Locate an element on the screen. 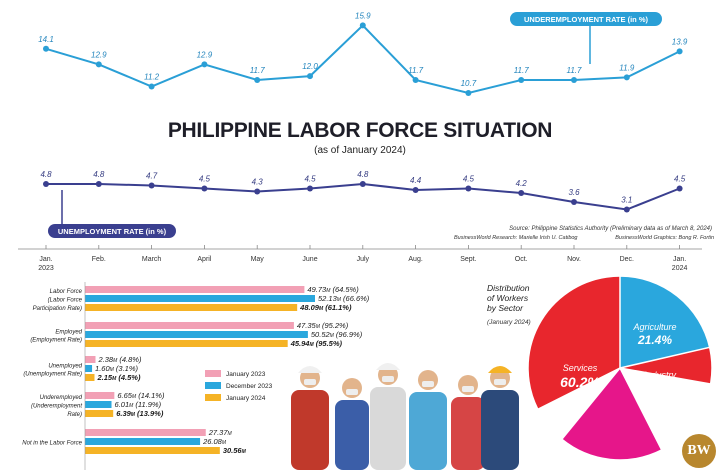 This screenshot has height=474, width=720. bar-value-label: 30.56M is located at coordinates (235, 450).